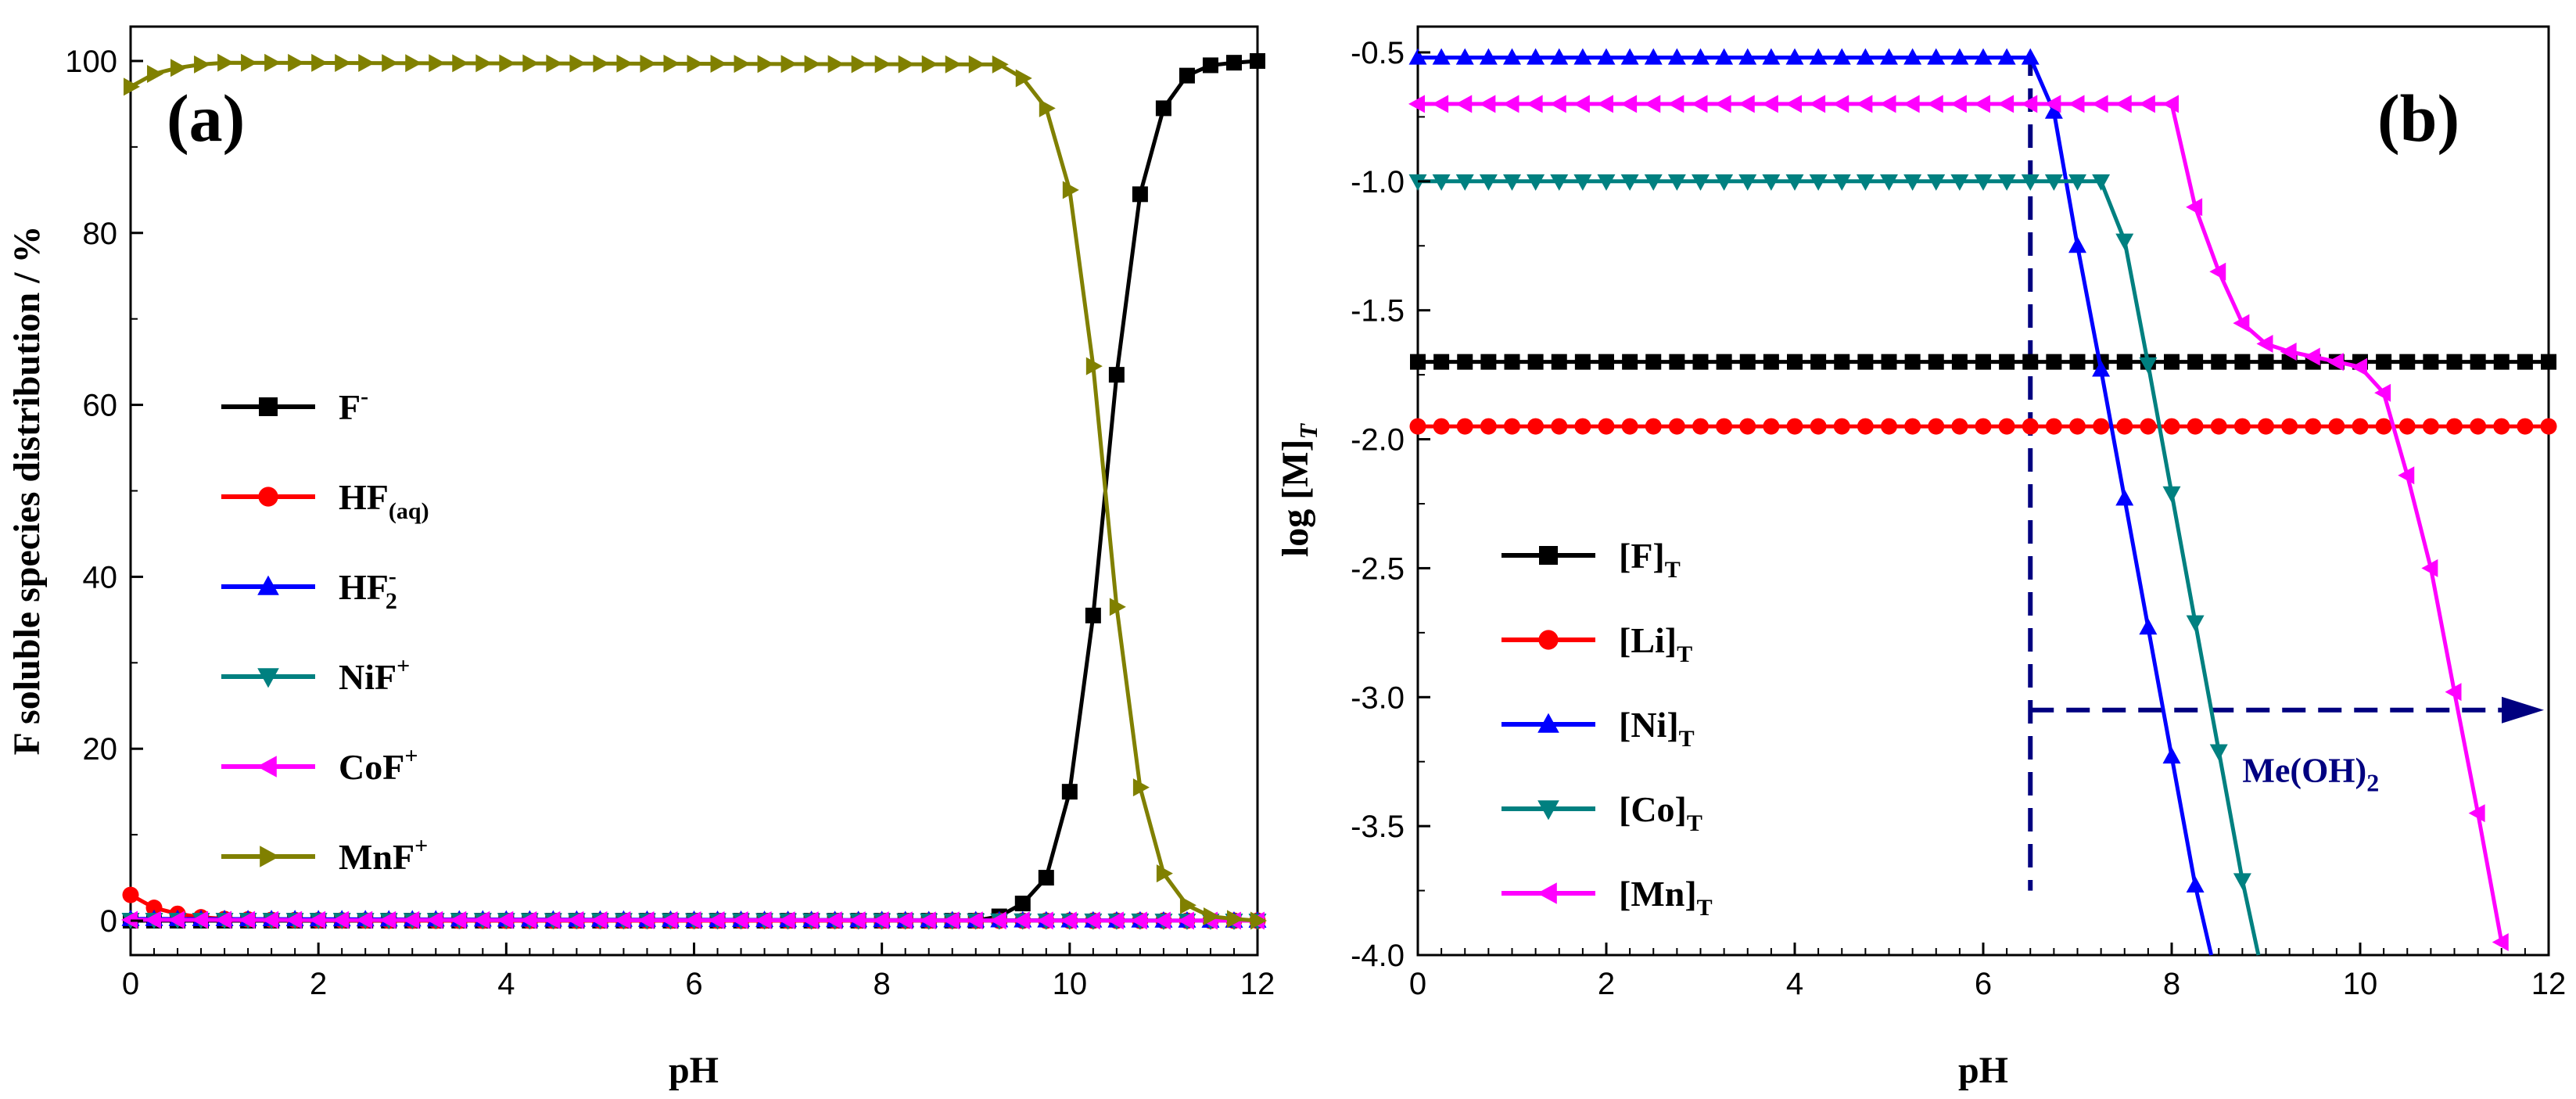  What do you see at coordinates (1705, 908) in the screenshot?
I see `legend-label-sub: T` at bounding box center [1705, 908].